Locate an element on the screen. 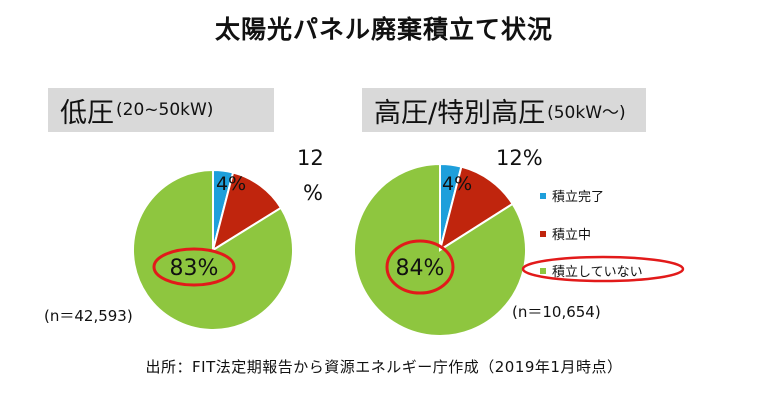 The image size is (768, 401). data-label-not: 83% is located at coordinates (194, 268).